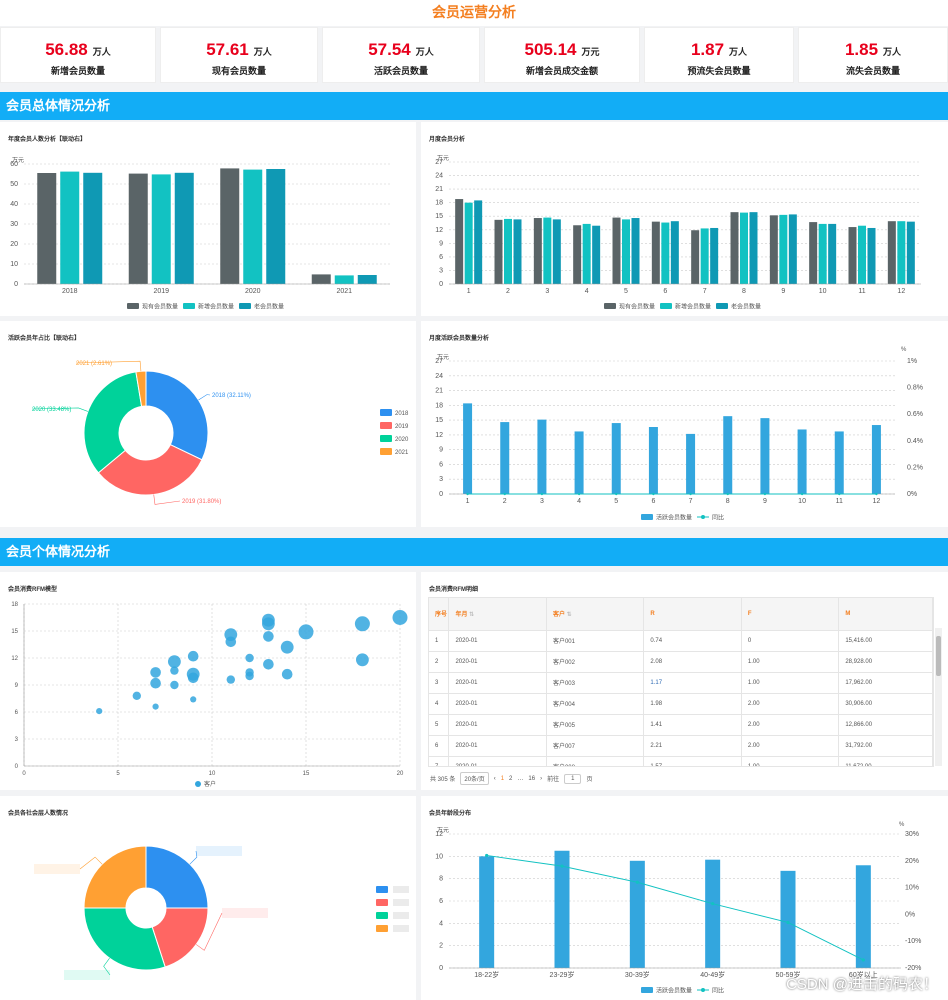 This screenshot has width=948, height=1000. Describe the element at coordinates (681, 724) in the screenshot. I see `table-row: 5 2020-01 客户005 1.41 2.00 12,866.00` at that location.